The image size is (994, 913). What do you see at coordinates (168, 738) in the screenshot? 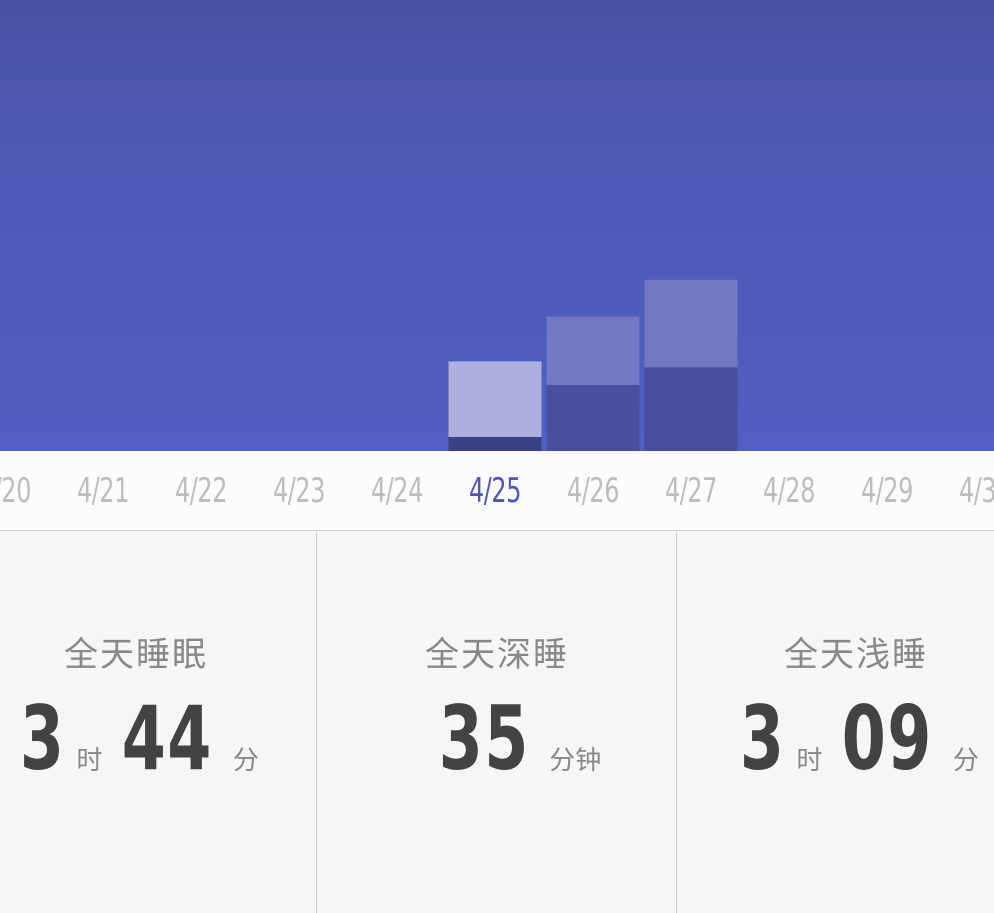
I see `total-sleep-minutes: 44` at bounding box center [168, 738].